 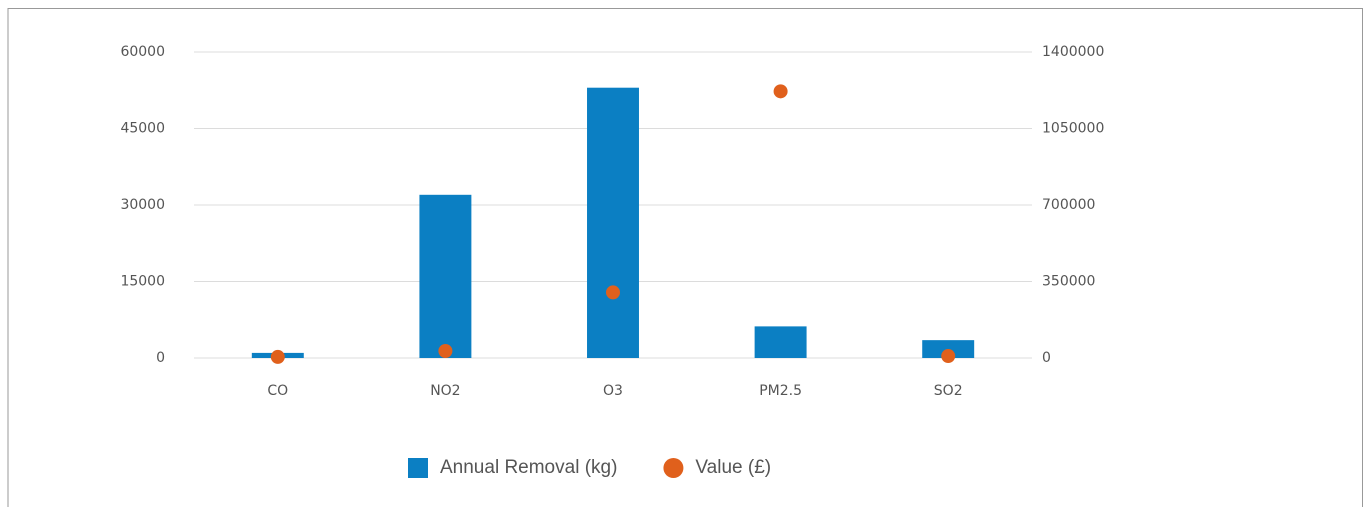 I want to click on x-tick-label: NO2, so click(x=445, y=391).